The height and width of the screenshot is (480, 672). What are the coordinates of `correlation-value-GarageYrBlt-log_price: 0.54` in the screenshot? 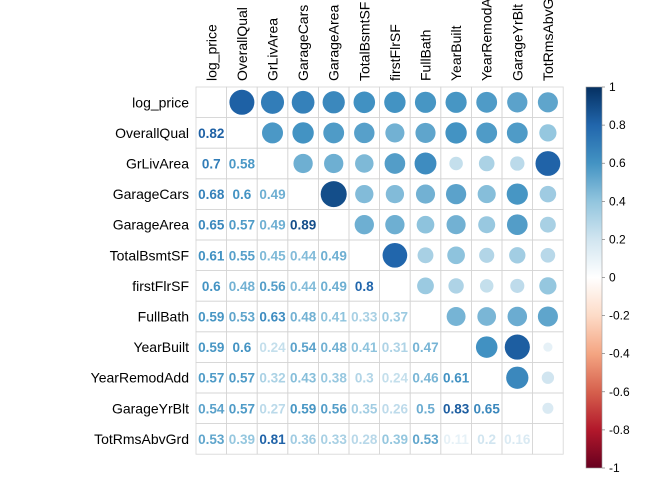 It's located at (211, 408).